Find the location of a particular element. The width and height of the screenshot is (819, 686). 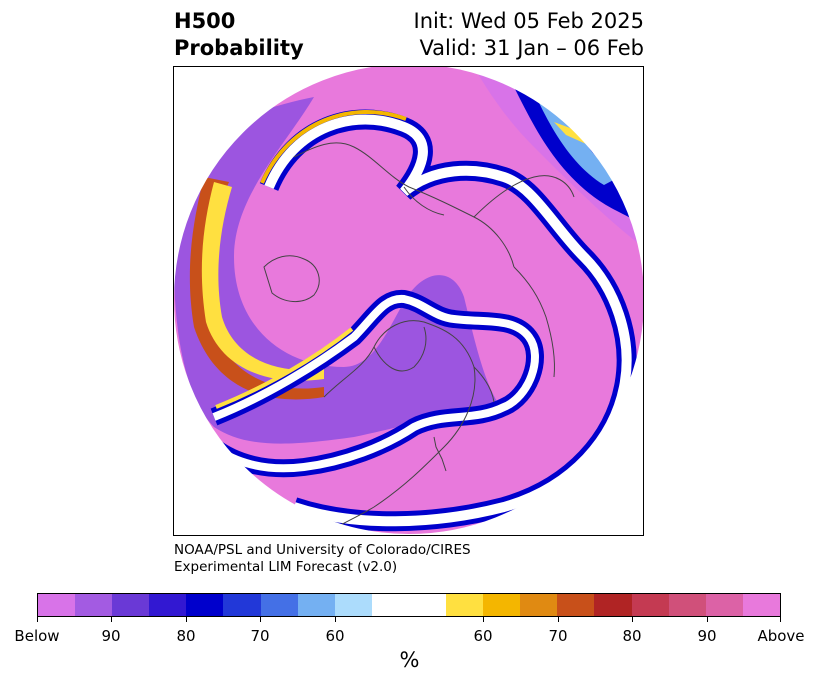

valid-range: Valid: 31 Jan – 06 Feb is located at coordinates (531, 48).